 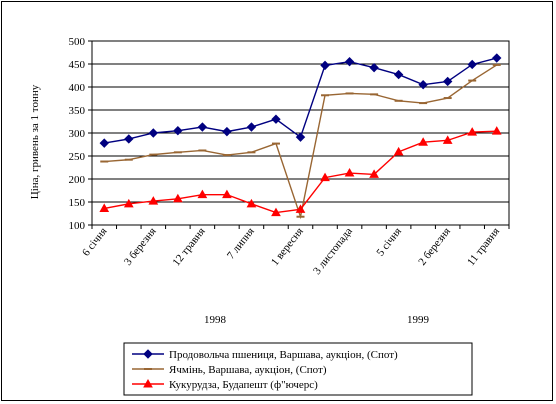 What do you see at coordinates (77, 65) in the screenshot?
I see `y-tick-label: 450` at bounding box center [77, 65].